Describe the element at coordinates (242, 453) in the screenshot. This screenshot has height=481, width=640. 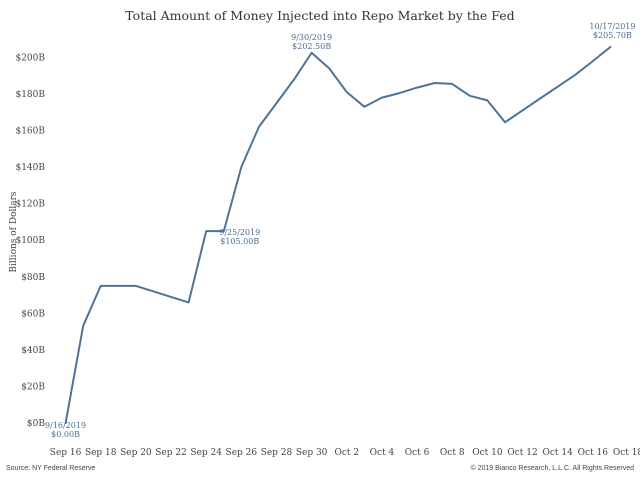
I see `x-tick-label: Sep 26` at that location.